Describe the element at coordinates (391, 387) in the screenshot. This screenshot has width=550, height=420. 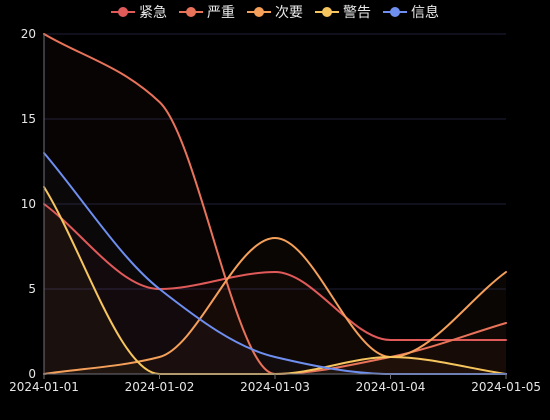
I see `x-tick-label: 2024-01-04` at that location.